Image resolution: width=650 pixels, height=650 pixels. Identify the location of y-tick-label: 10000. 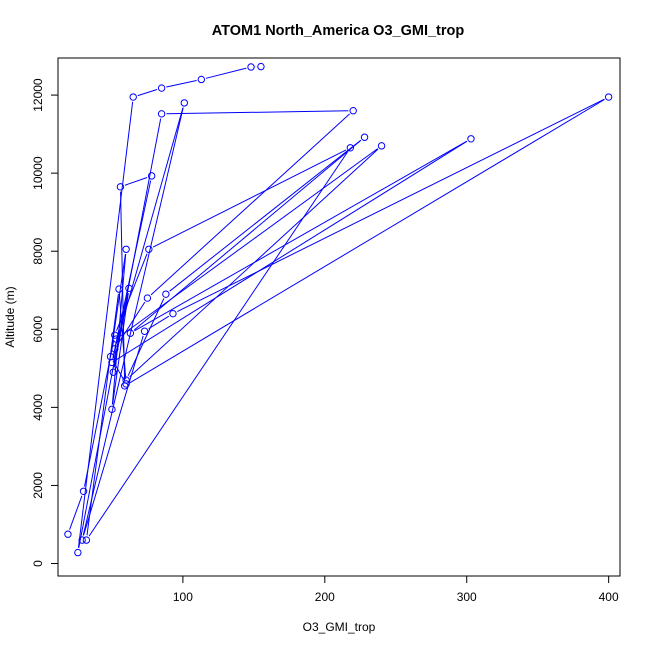
(38, 173).